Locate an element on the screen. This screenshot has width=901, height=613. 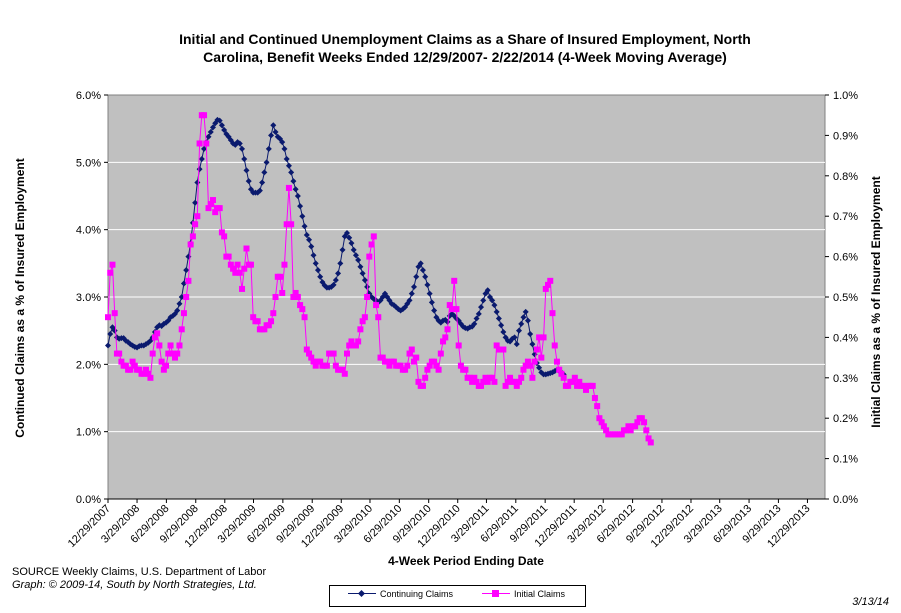
square-marker-icon is located at coordinates (495, 593).